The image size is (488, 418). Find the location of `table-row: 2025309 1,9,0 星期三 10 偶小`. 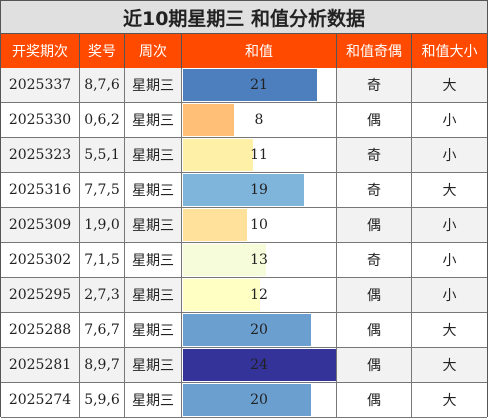

table-row: 2025309 1,9,0 星期三 10 偶小 is located at coordinates (244, 225).